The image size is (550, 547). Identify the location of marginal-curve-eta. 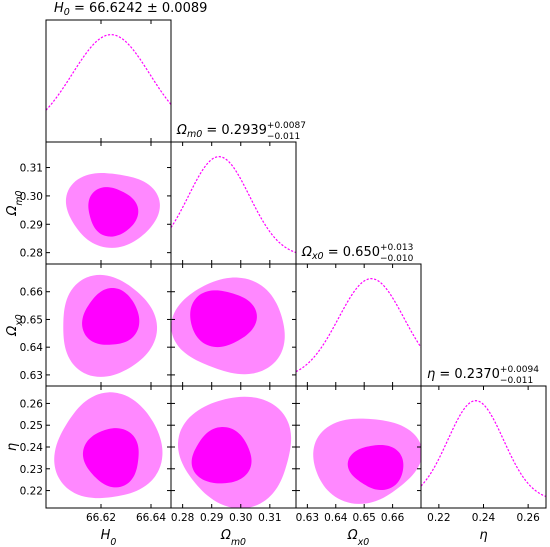
(483, 449).